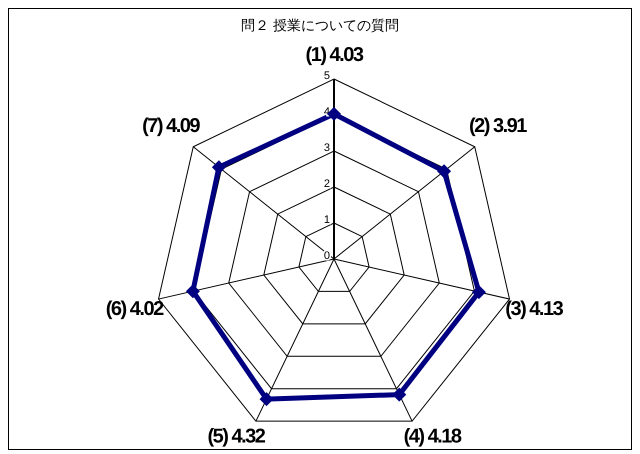 This screenshot has width=640, height=454. I want to click on y-tick-label: 2, so click(327, 184).